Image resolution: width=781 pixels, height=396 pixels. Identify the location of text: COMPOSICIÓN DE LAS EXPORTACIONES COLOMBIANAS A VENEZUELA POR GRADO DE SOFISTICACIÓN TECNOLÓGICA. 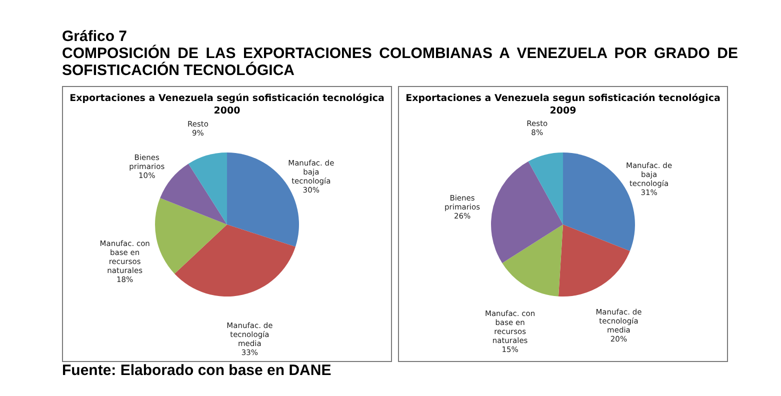
(400, 62).